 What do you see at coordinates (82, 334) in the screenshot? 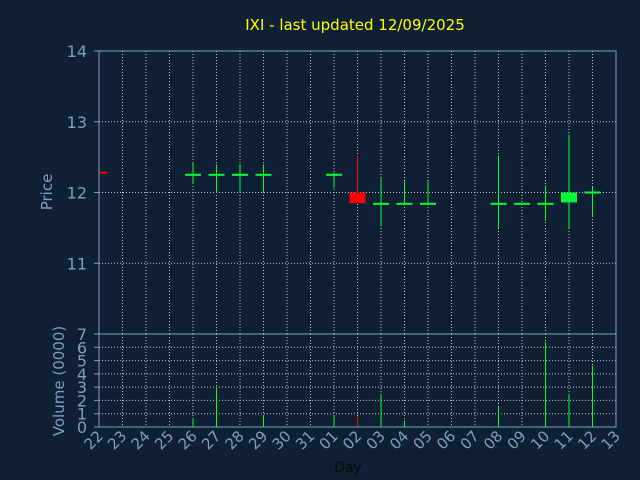
I see `volume-tick-label: 7` at bounding box center [82, 334].